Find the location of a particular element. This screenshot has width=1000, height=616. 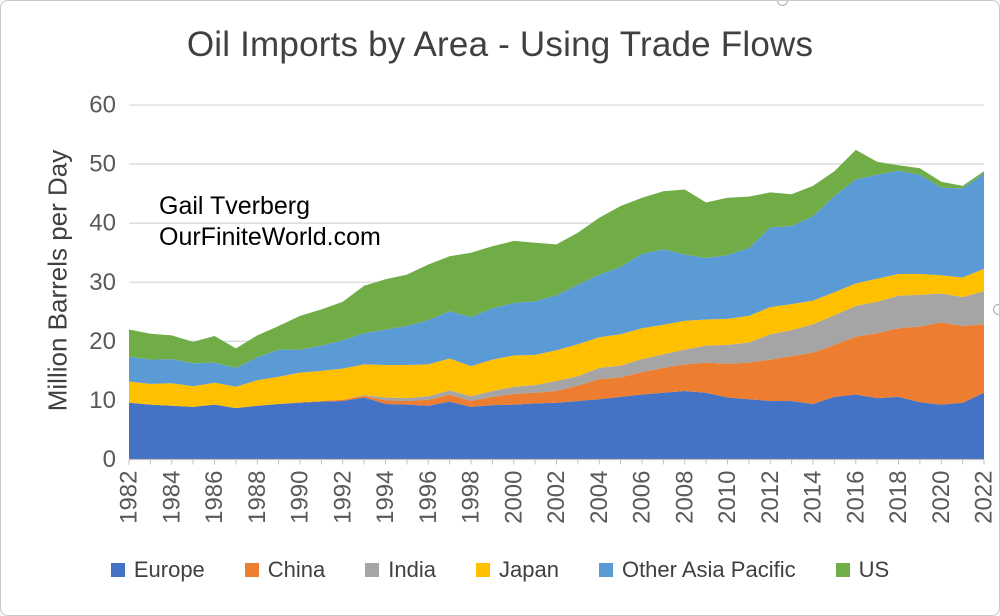

legend-item-other-asia-pacific: Other Asia Pacific is located at coordinates (697, 570).